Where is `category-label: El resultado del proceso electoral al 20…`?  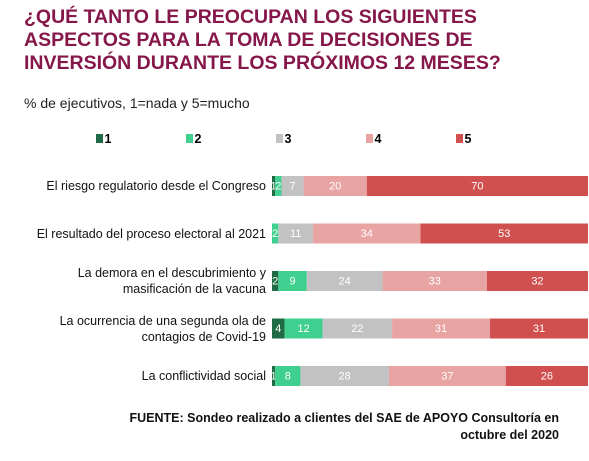 category-label: El resultado del proceso electoral al 20… is located at coordinates (151, 233).